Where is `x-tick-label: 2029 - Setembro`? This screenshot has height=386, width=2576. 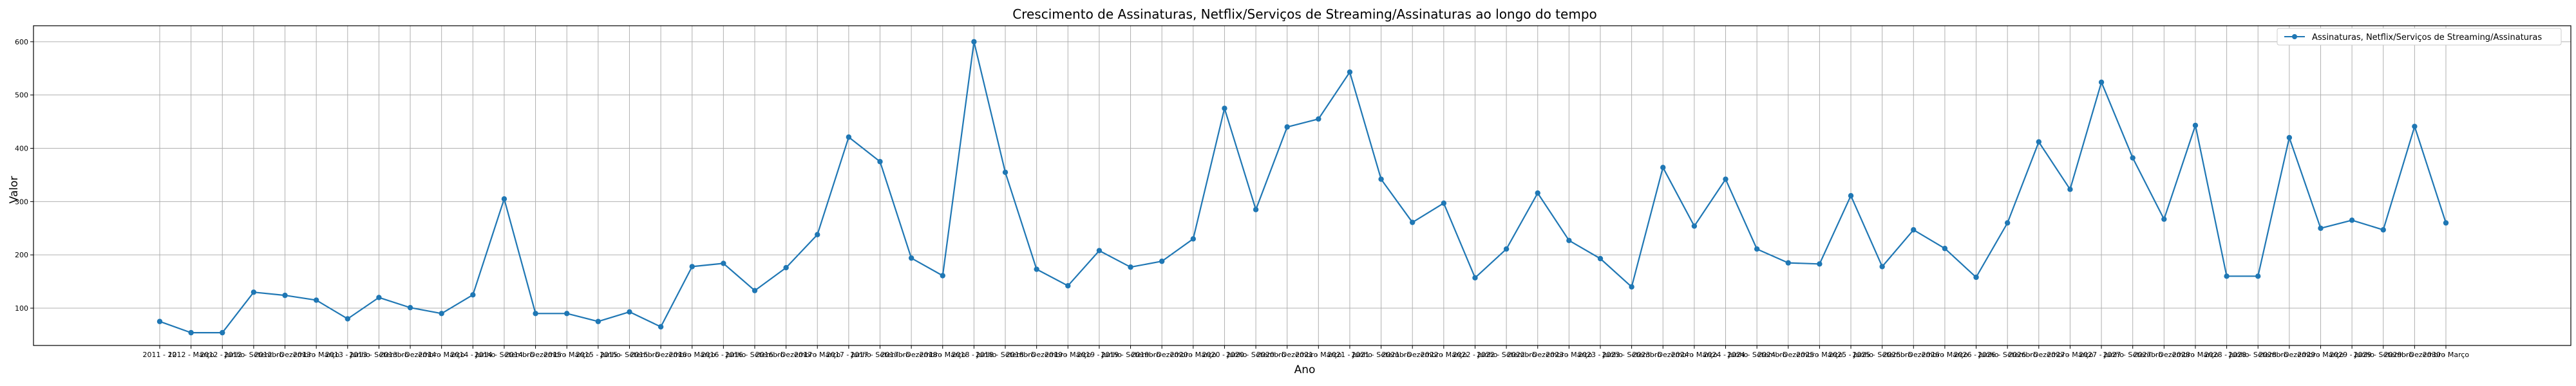 x-tick-label: 2029 - Setembro is located at coordinates (2383, 355).